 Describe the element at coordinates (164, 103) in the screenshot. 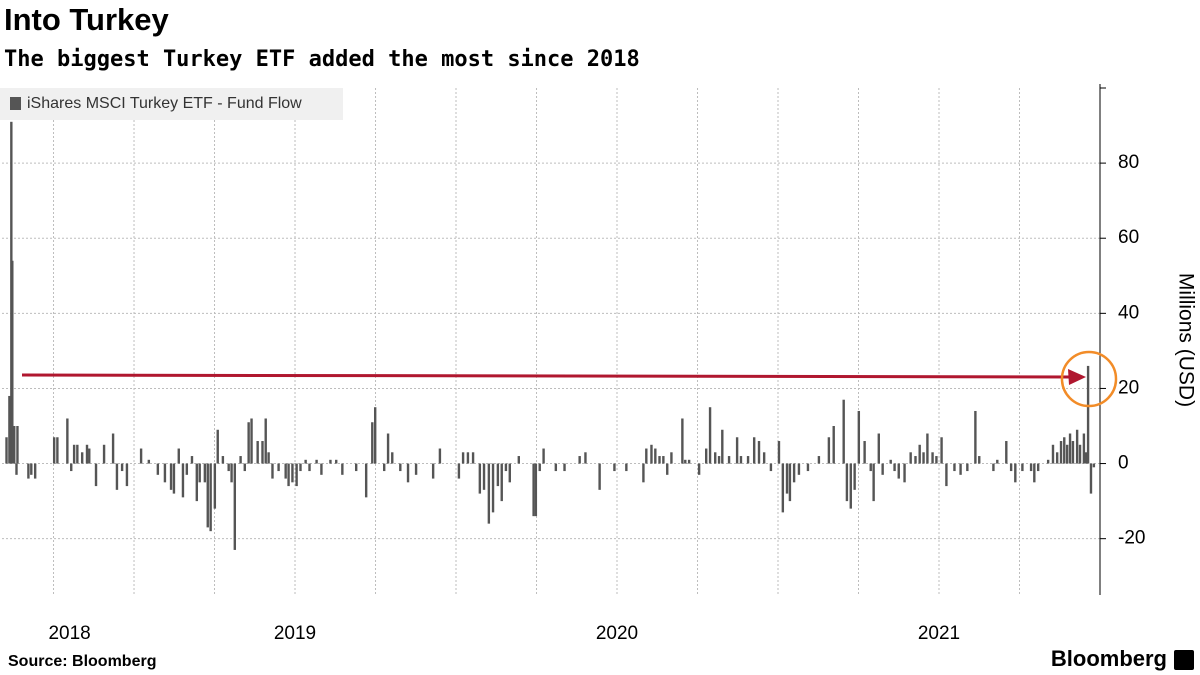

I see `legend-label: iShares MSCI Turkey ETF - Fund Flow` at that location.